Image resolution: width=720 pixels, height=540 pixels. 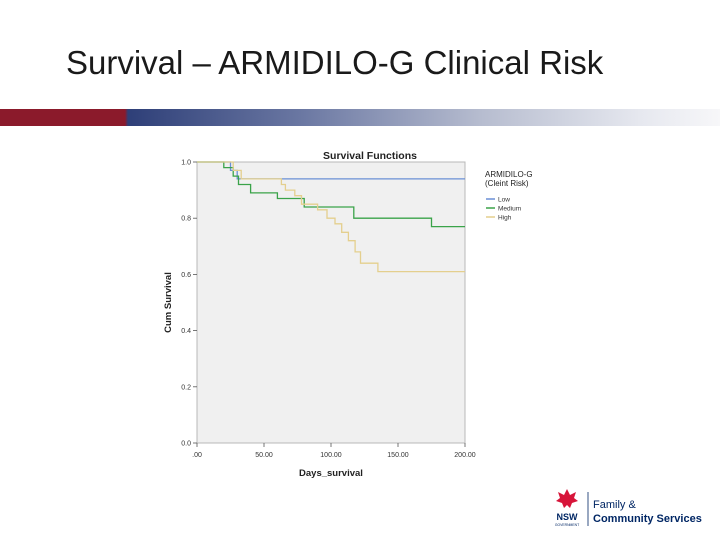 What do you see at coordinates (398, 455) in the screenshot?
I see `x-tick-label: 150.00` at bounding box center [398, 455].